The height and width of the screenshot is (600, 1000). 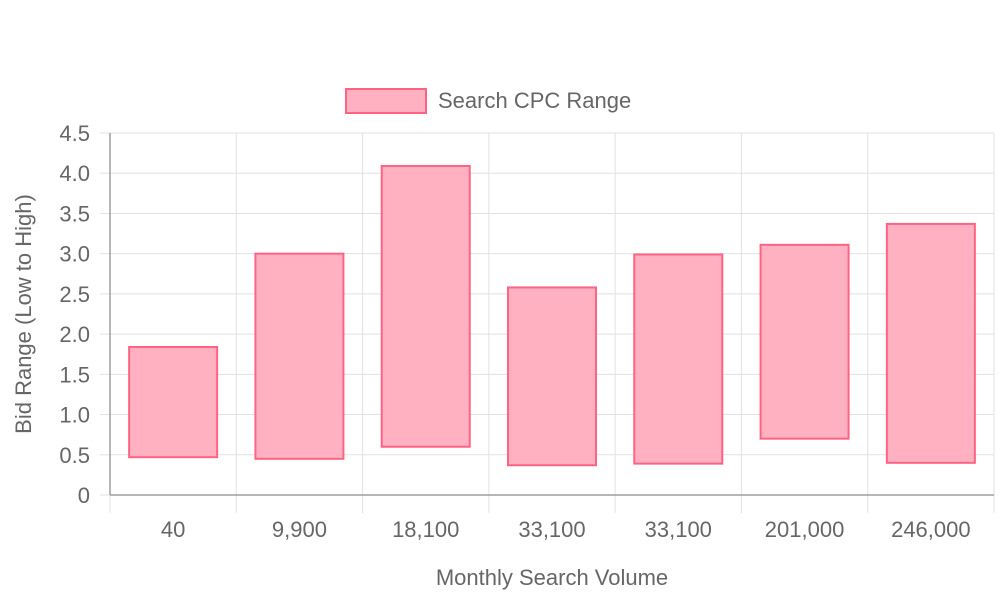 I want to click on x-tick-label: 201,000, so click(x=805, y=529).